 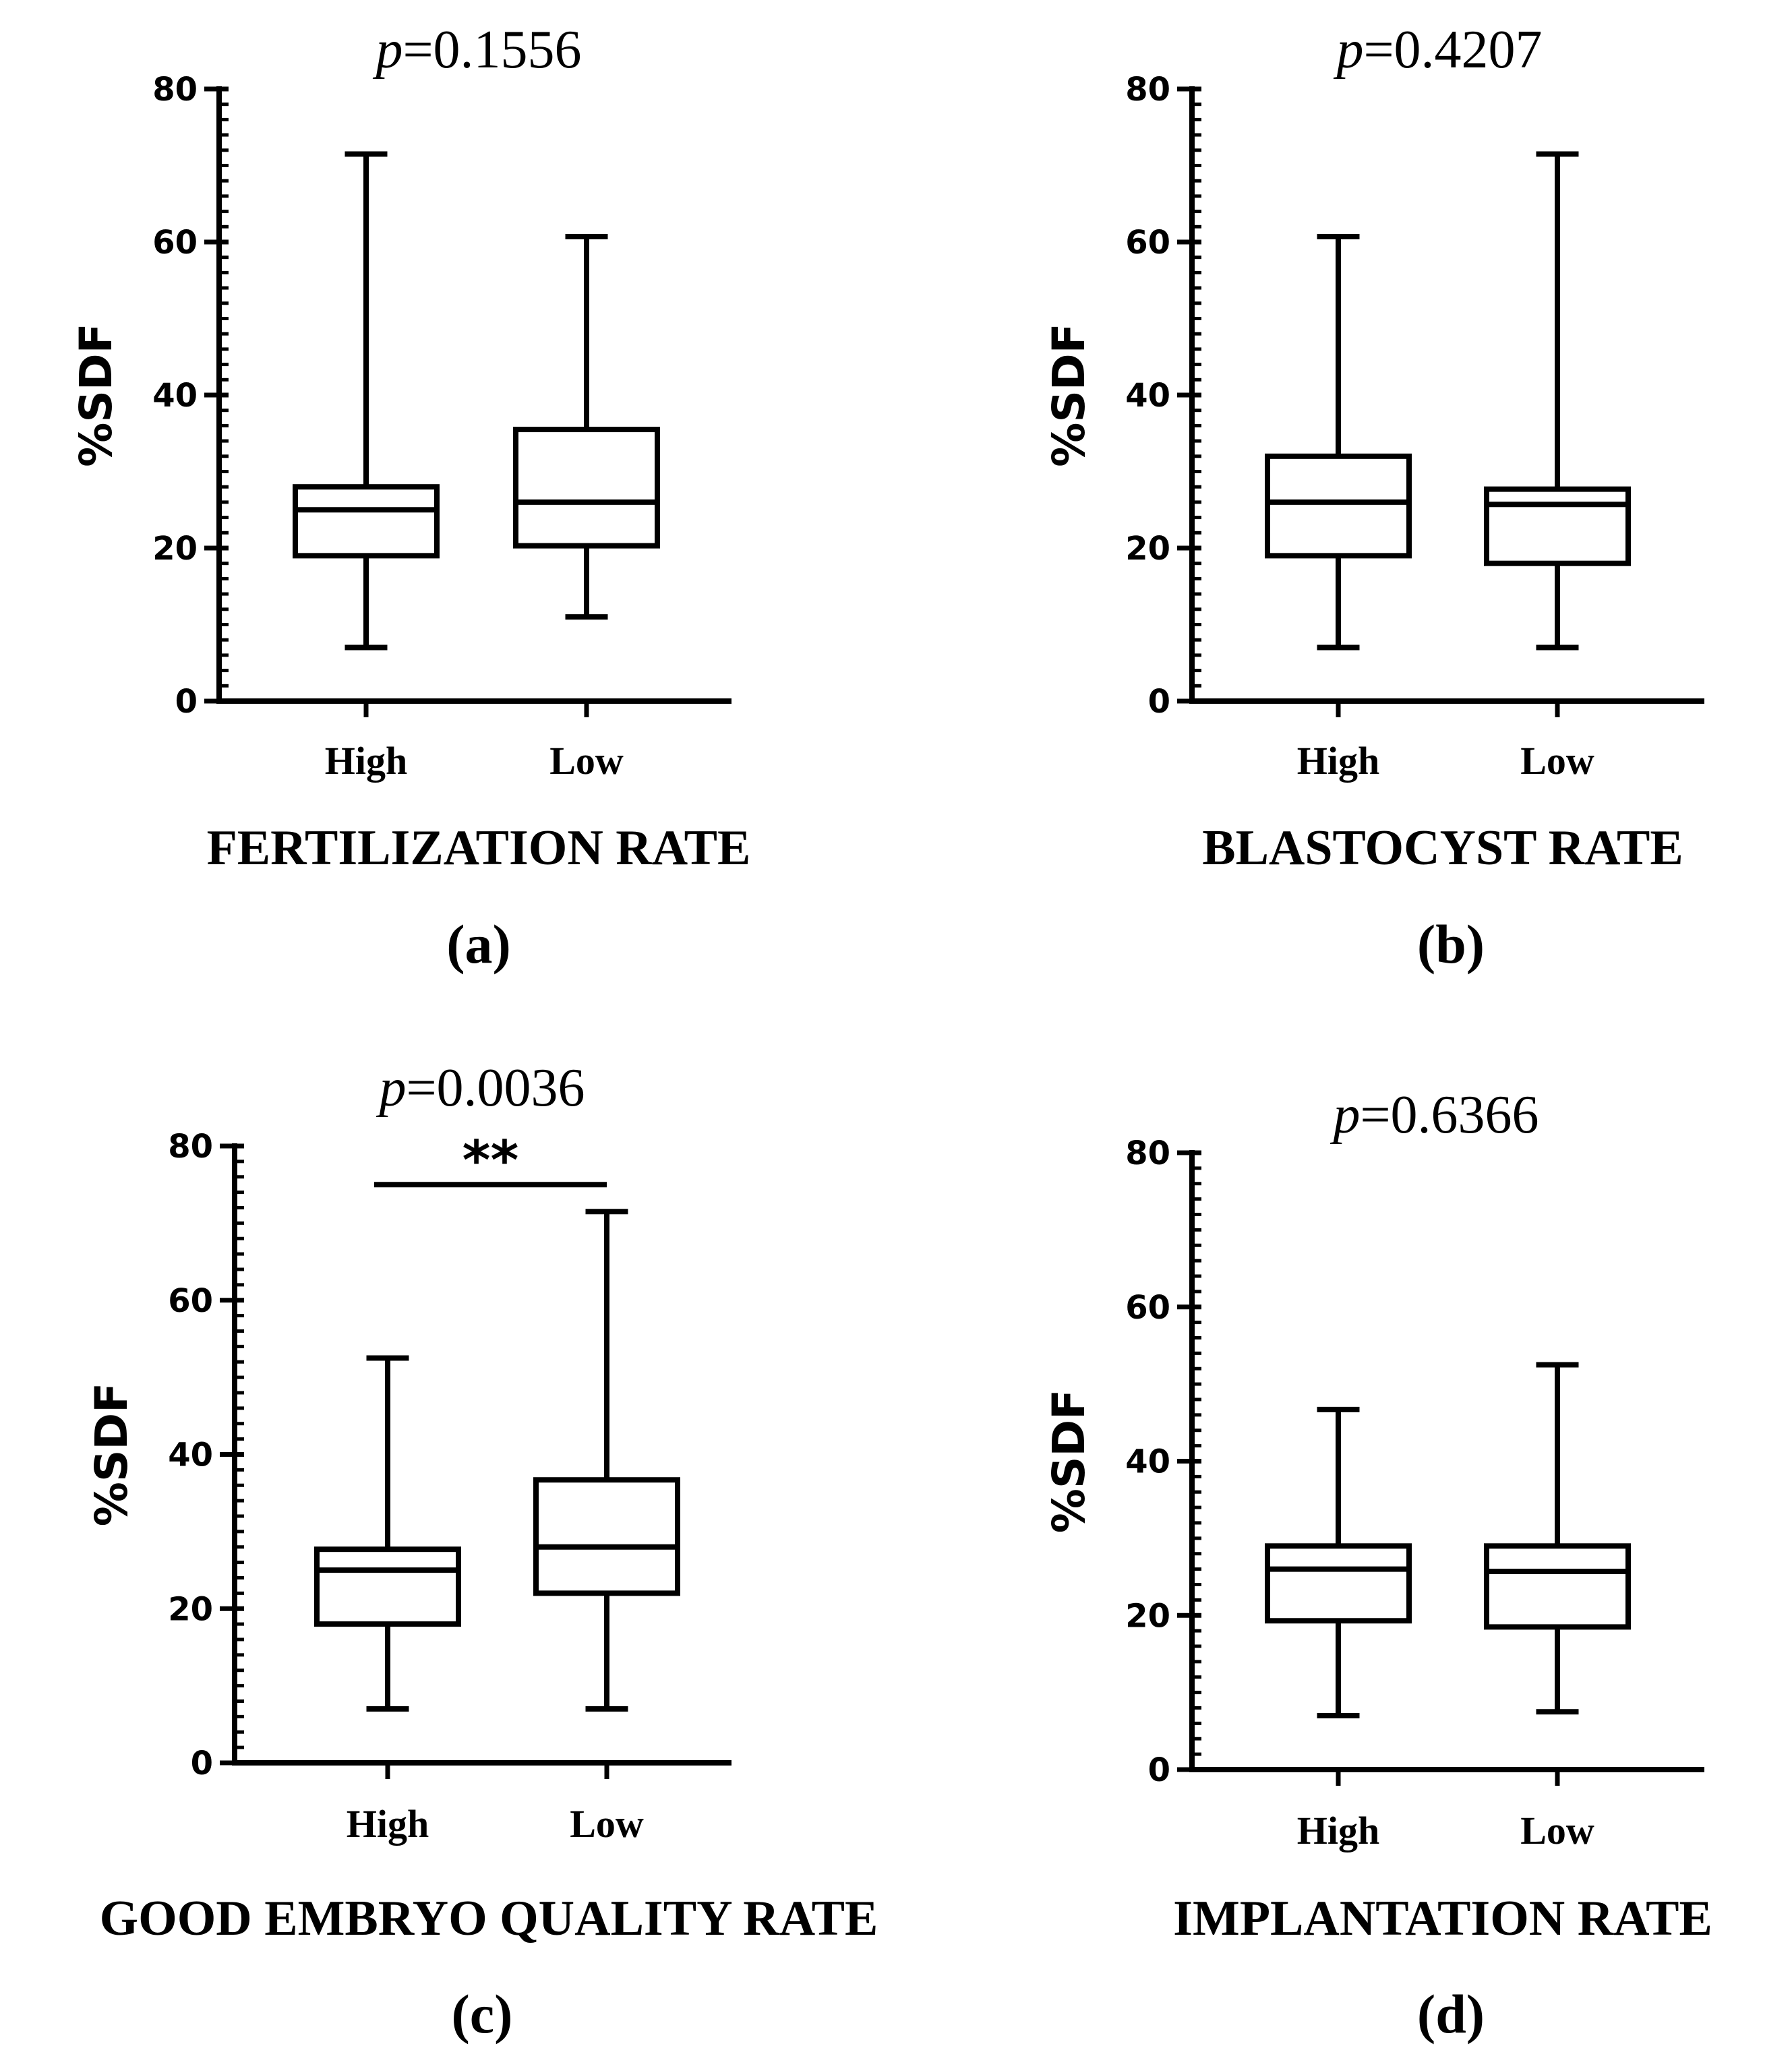 I want to click on p-value-number: =0.0036, so click(x=495, y=1088).